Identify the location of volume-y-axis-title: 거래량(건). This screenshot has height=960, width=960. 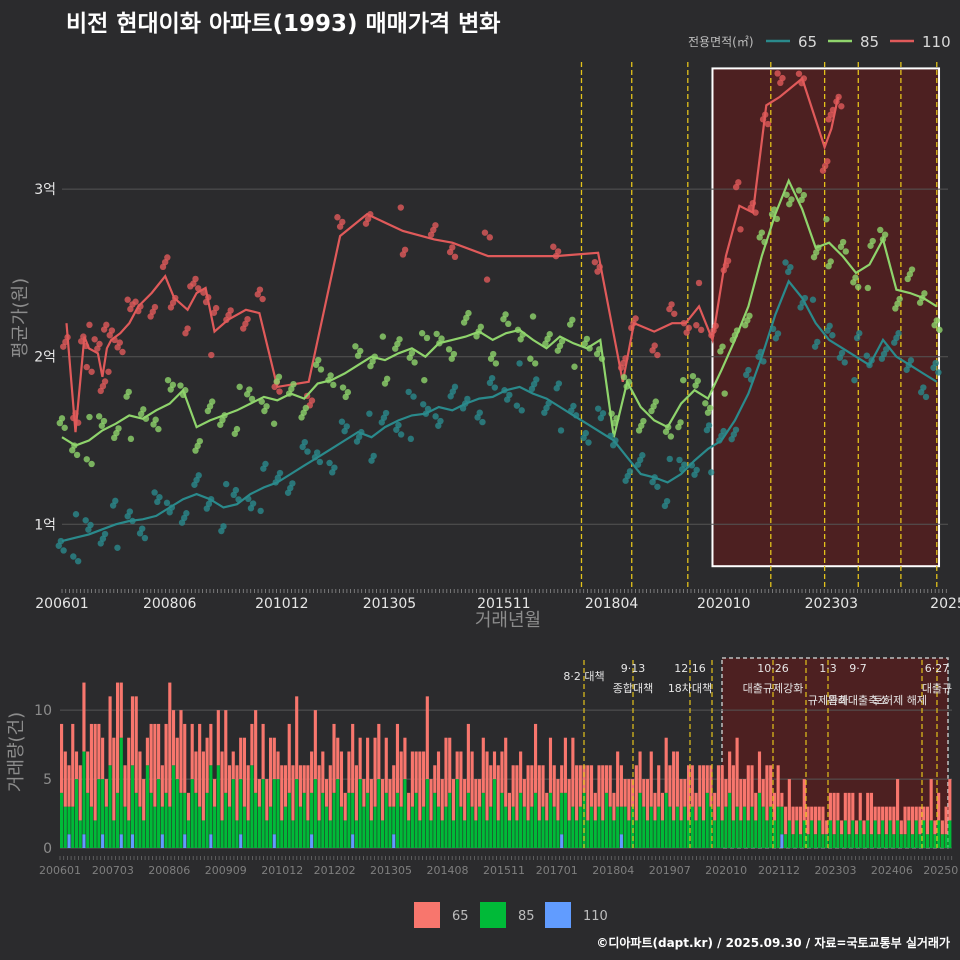
(16, 752).